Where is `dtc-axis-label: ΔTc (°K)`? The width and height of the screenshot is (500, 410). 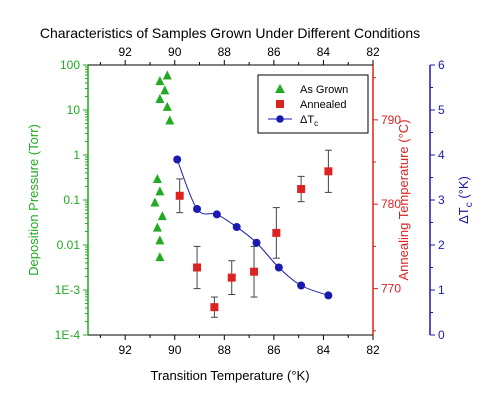
dtc-axis-label: ΔTc (°K) is located at coordinates (465, 200).